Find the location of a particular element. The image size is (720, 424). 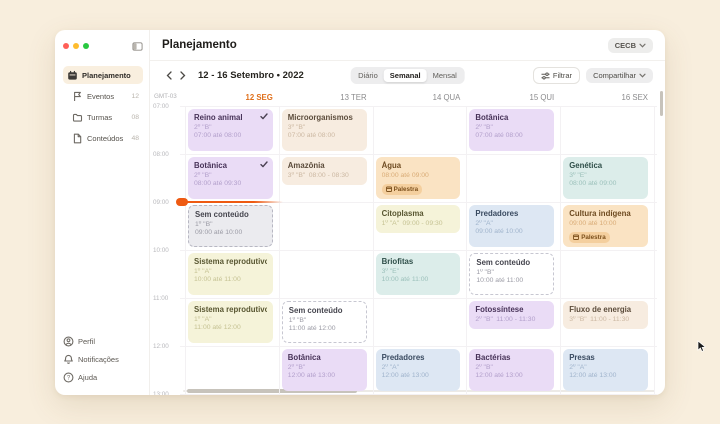

event-card: Fotossíntese 2º "B" 11:00 - 11:30 is located at coordinates (512, 315).